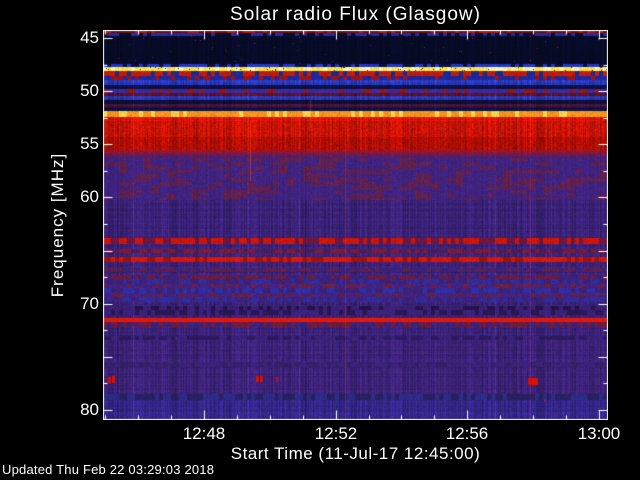 This screenshot has width=640, height=480. What do you see at coordinates (355, 14) in the screenshot?
I see `chart-title: Solar radio Flux (Glasgow)` at bounding box center [355, 14].